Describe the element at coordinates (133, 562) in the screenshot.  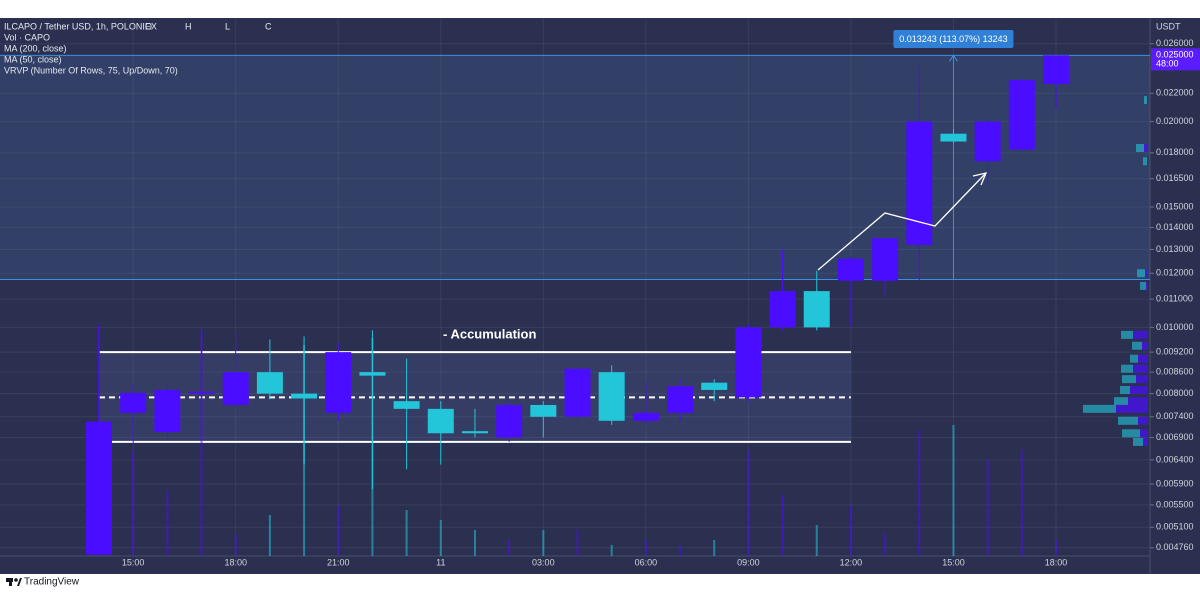
I see `x-tick-label: 15:00` at that location.